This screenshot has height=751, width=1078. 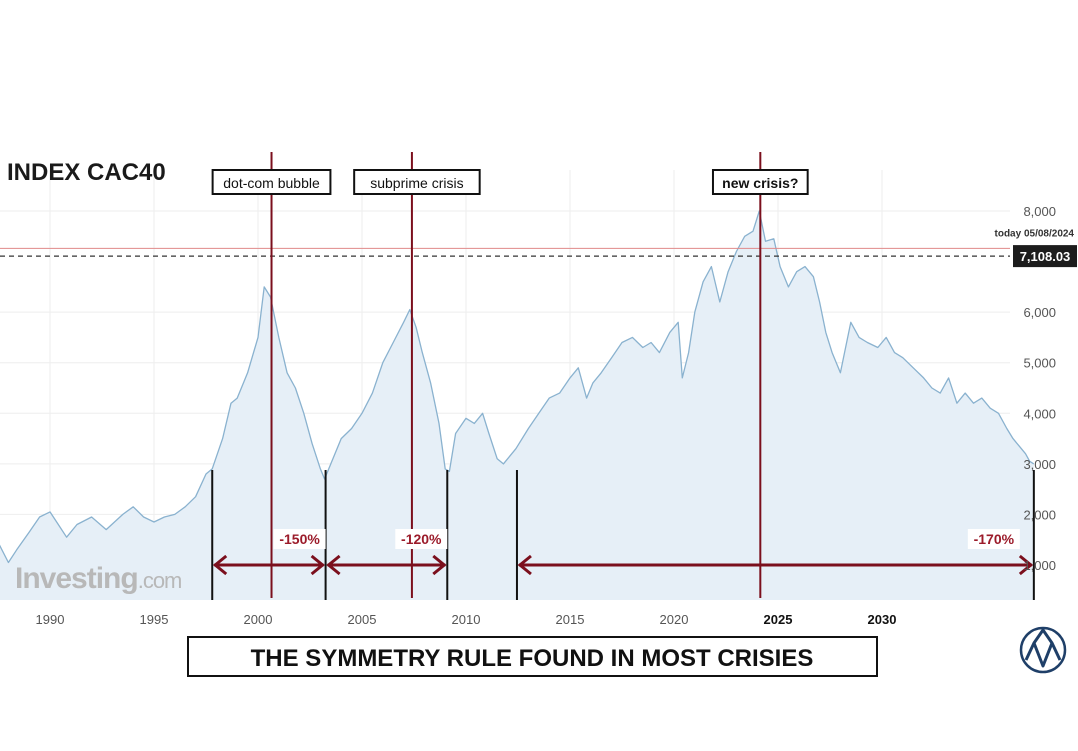 What do you see at coordinates (778, 619) in the screenshot?
I see `x-tick-label-2025: 2025` at bounding box center [778, 619].